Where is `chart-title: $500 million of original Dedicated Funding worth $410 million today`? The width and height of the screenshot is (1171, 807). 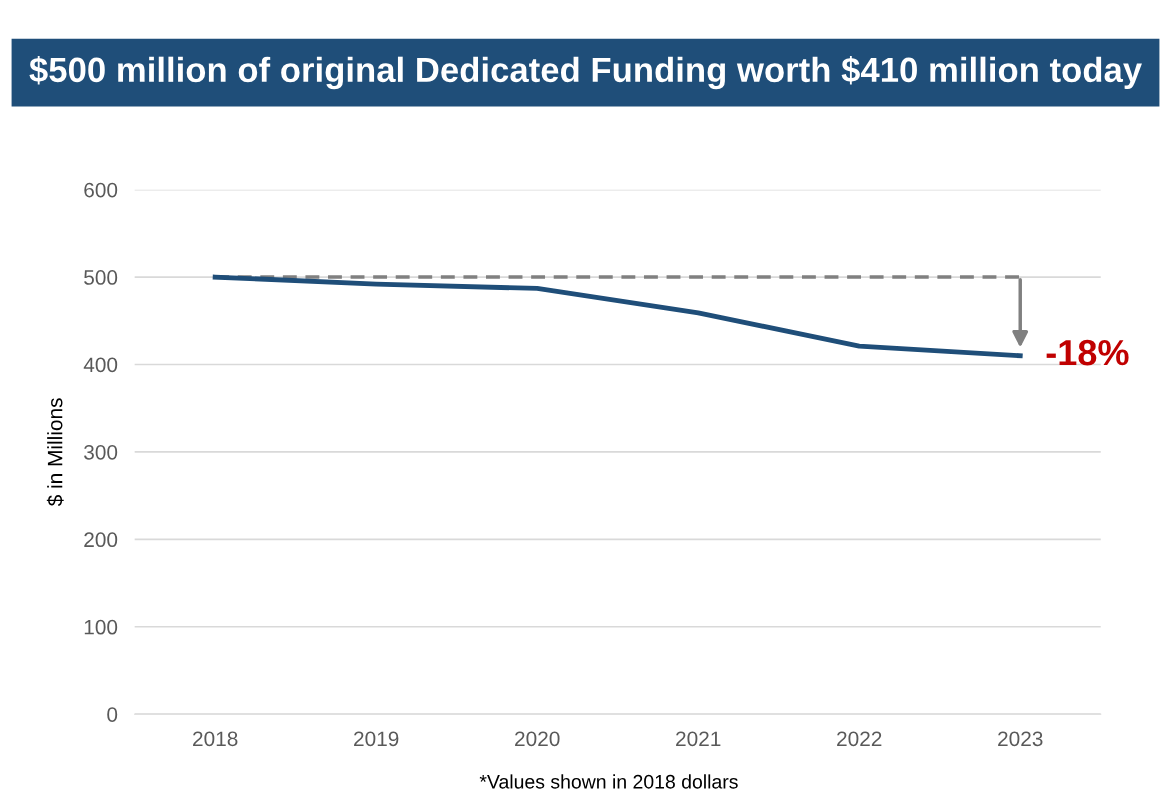 chart-title: $500 million of original Dedicated Funding worth $410 million today is located at coordinates (585, 73).